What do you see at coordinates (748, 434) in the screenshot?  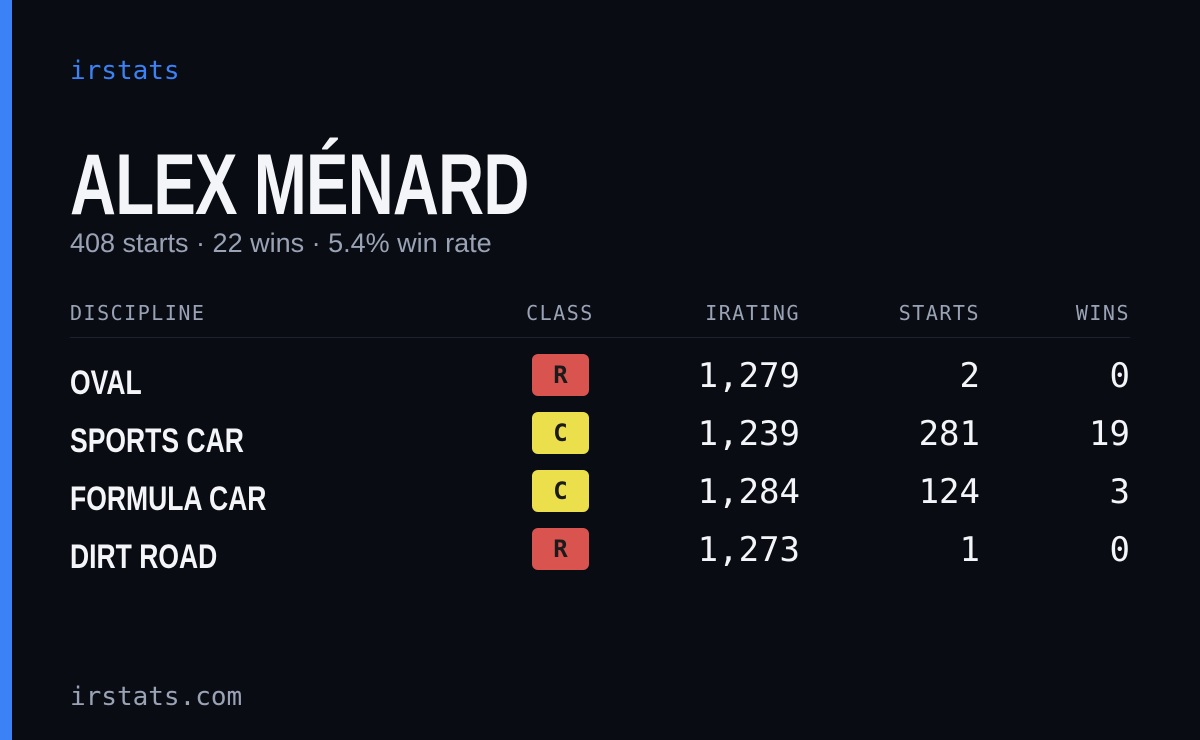 I see `irating: 1,239` at bounding box center [748, 434].